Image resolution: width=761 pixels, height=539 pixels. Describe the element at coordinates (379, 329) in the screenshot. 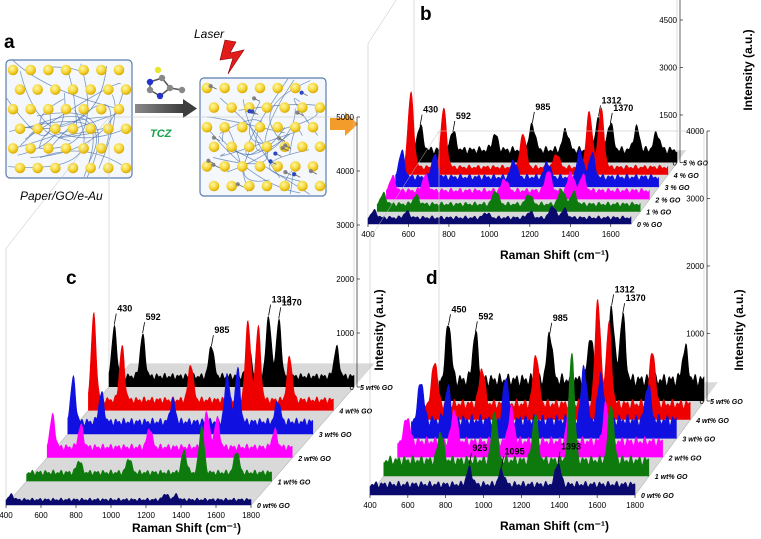

I see `panel-c-ylabel: Intensity (a.u.)` at that location.